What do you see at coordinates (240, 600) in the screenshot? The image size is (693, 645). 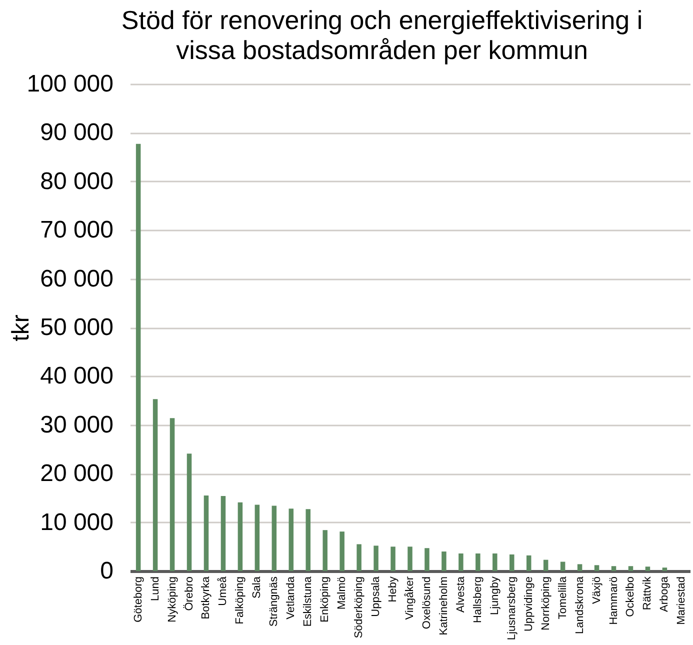 I see `x-tick-label: Falköping` at bounding box center [240, 600].